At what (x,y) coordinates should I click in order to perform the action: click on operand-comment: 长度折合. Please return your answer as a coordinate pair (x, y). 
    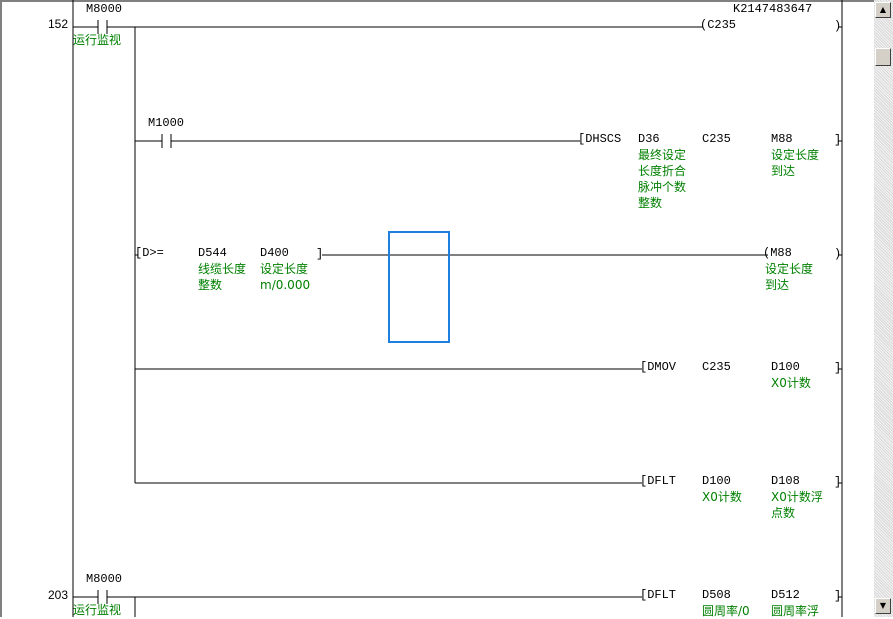
    Looking at the image, I should click on (662, 171).